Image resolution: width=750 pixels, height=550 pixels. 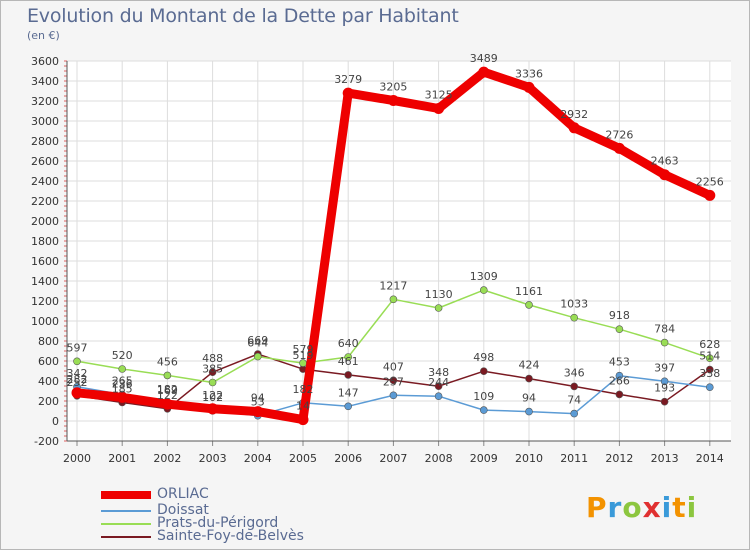 I want to click on data-label: 456, so click(x=167, y=361).